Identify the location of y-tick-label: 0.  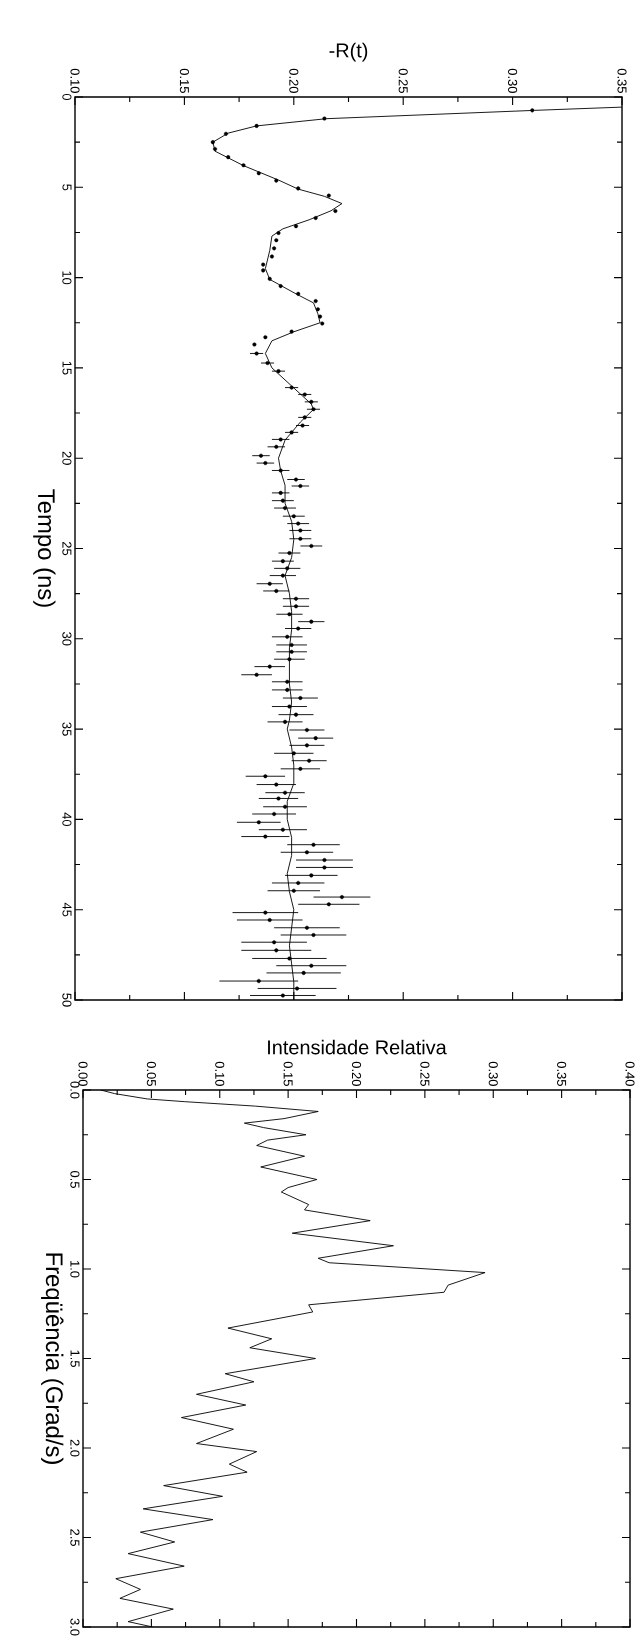
(67, 97).